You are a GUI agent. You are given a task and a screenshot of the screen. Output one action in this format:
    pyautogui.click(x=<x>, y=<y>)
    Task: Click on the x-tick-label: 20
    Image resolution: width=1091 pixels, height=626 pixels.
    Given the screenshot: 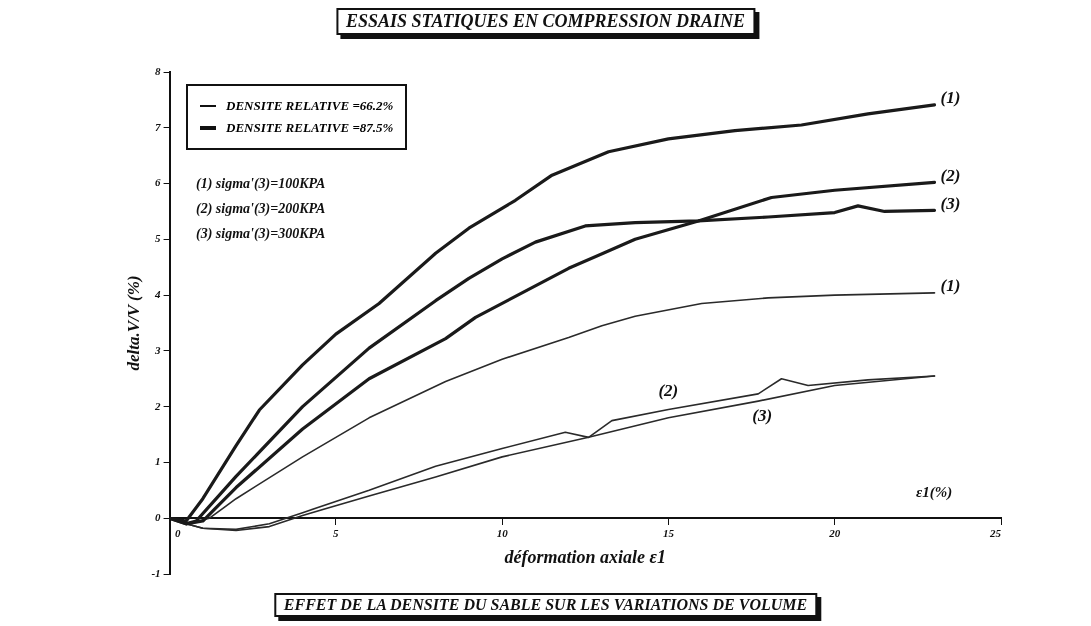 What is the action you would take?
    pyautogui.click(x=834, y=532)
    